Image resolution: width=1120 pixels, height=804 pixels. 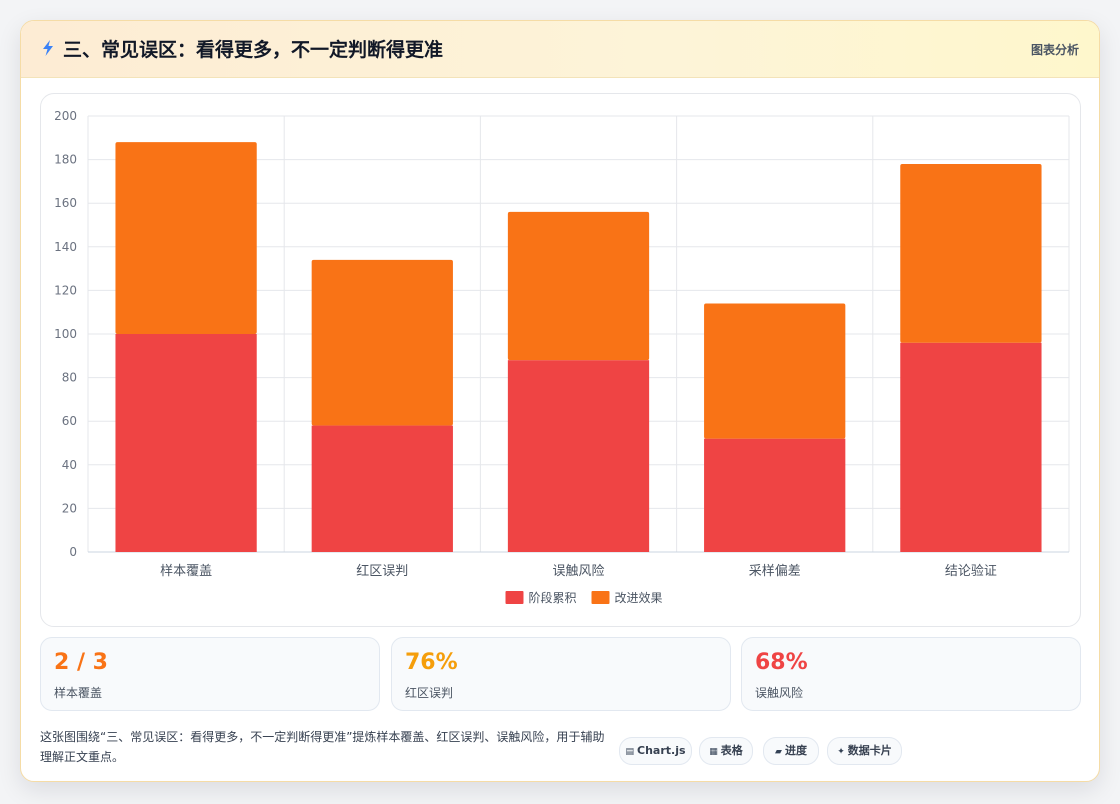 I want to click on lightning-icon, so click(x=48, y=48).